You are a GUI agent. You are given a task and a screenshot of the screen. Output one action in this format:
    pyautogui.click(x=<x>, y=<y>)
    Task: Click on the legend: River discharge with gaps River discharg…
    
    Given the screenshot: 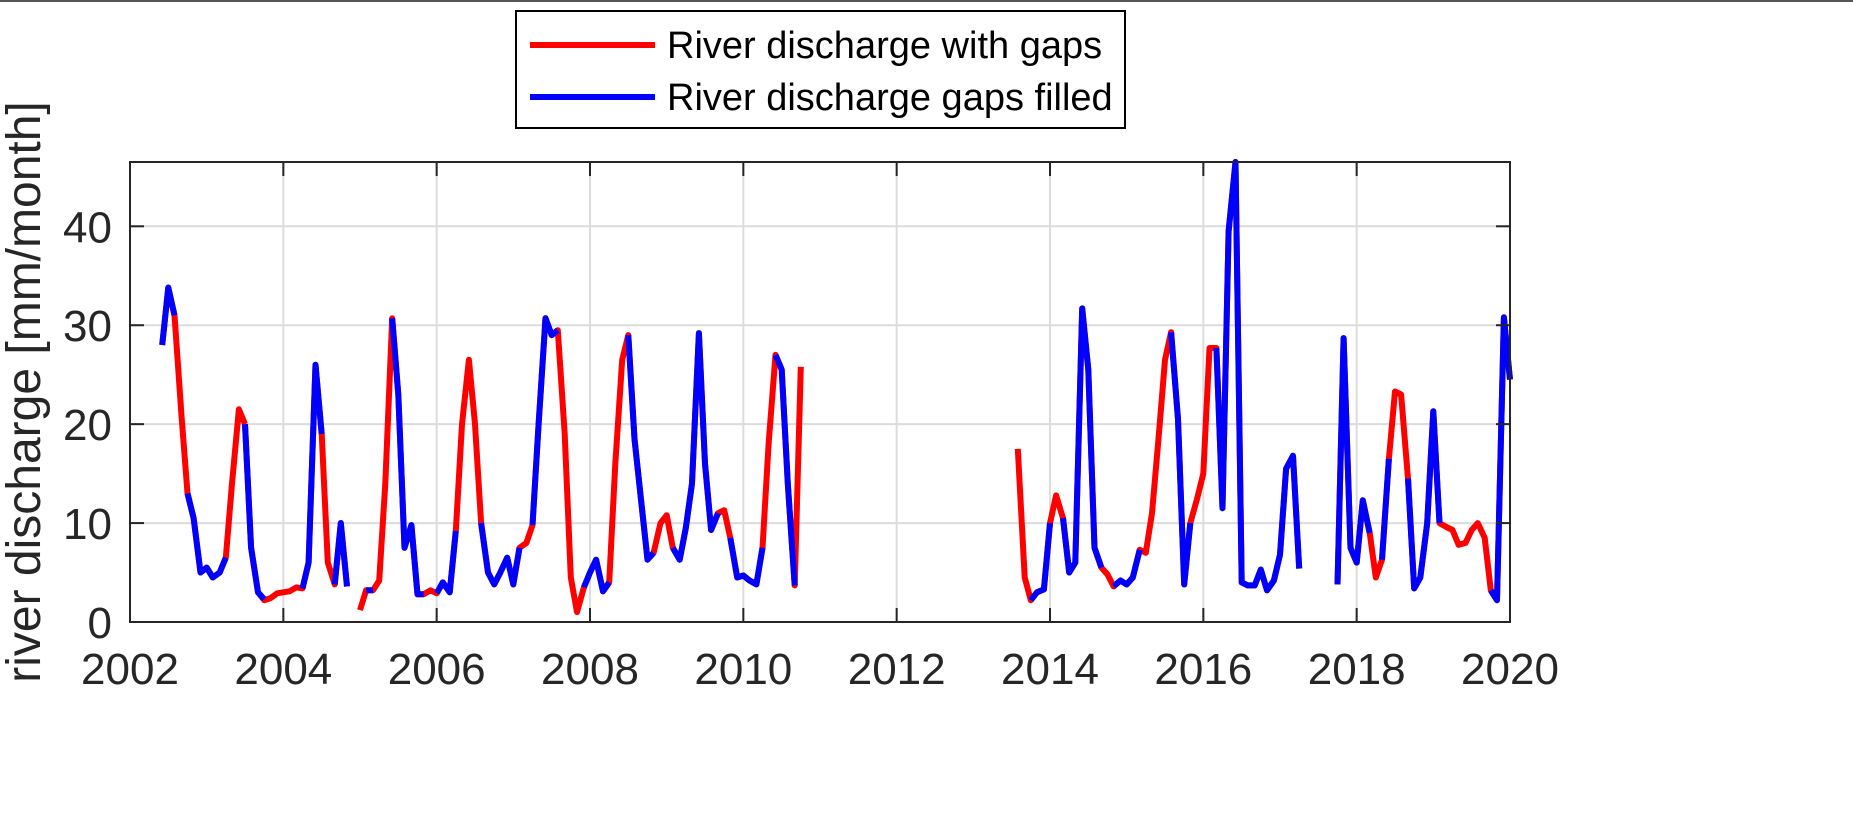 What is the action you would take?
    pyautogui.click(x=820, y=69)
    